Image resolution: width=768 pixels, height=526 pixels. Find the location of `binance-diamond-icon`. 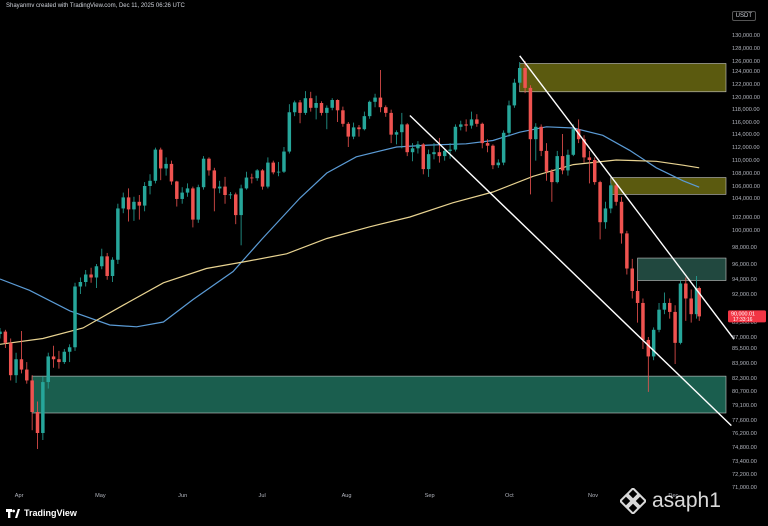

binance-diamond-icon is located at coordinates (633, 501).